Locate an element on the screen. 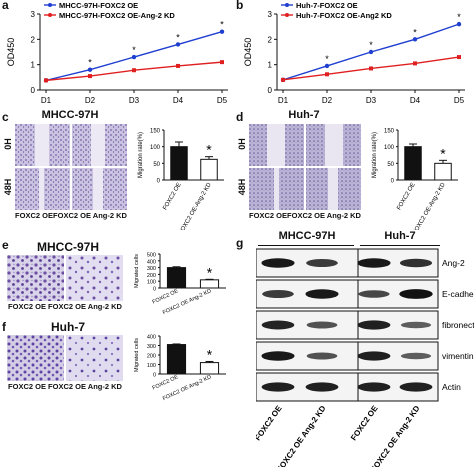  panel-a-label: a is located at coordinates (5, 6).